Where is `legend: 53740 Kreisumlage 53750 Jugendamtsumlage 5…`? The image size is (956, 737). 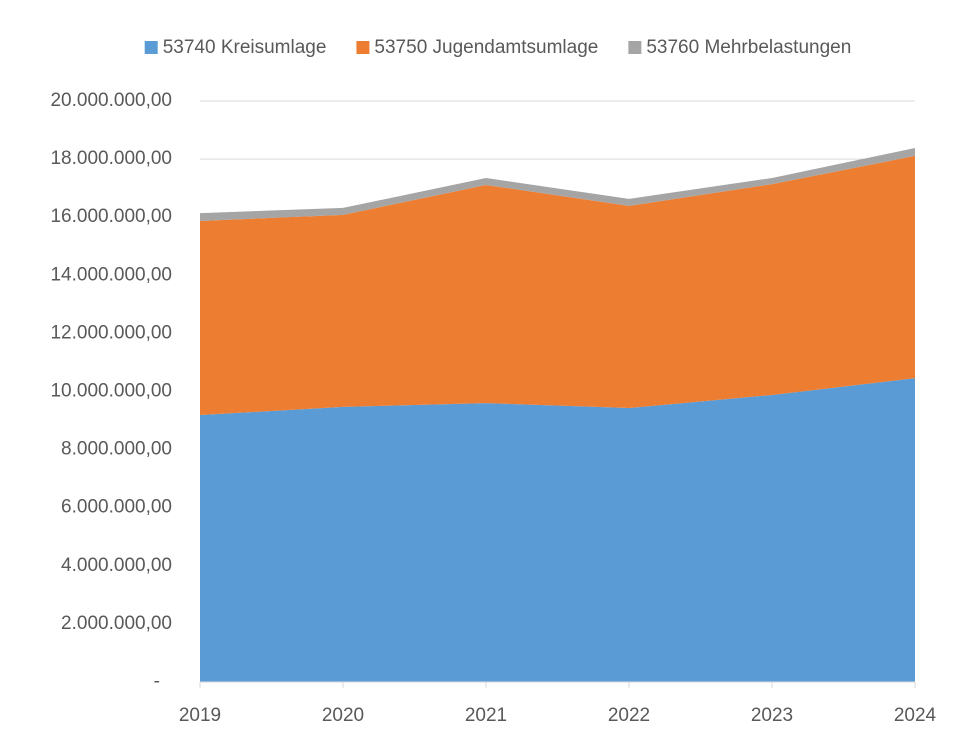 legend: 53740 Kreisumlage 53750 Jugendamtsumlage 5… is located at coordinates (497, 47).